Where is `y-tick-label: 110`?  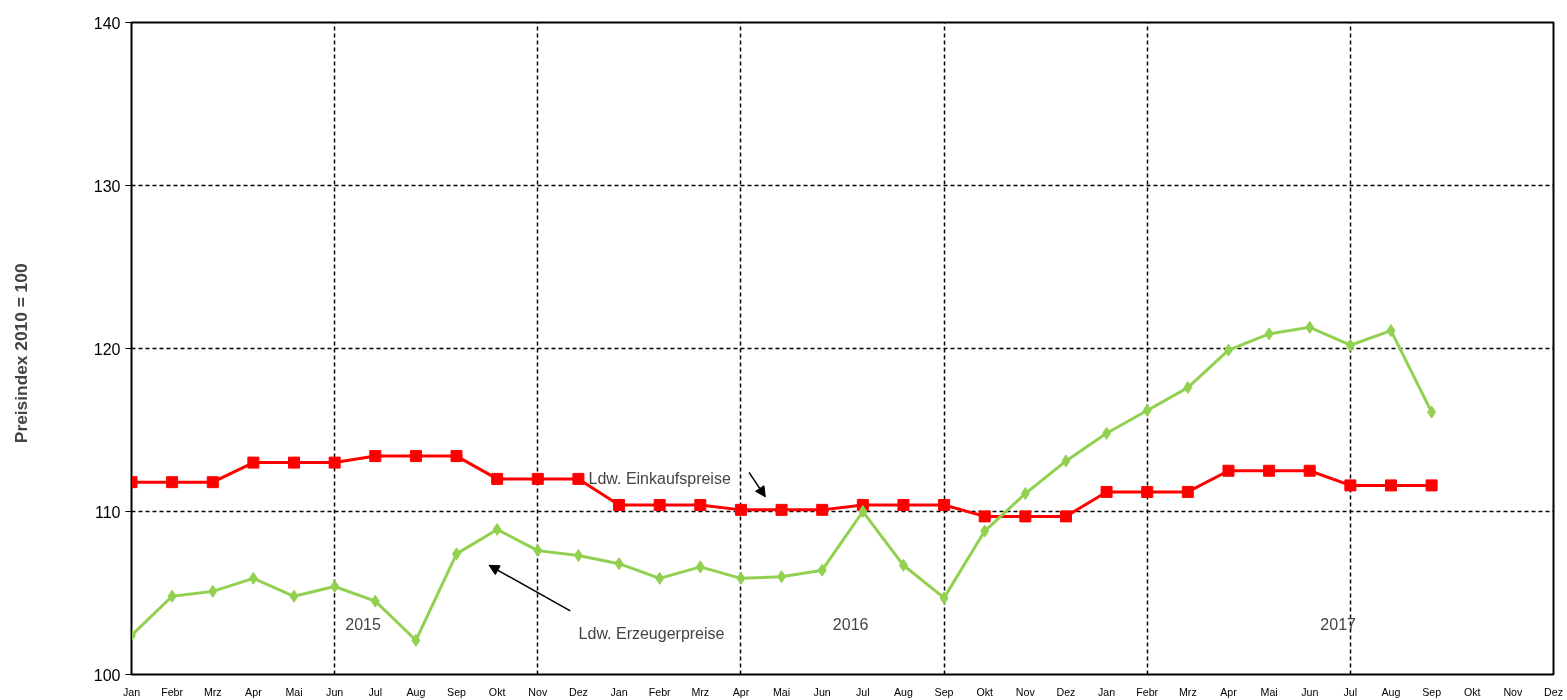 y-tick-label: 110 is located at coordinates (107, 512).